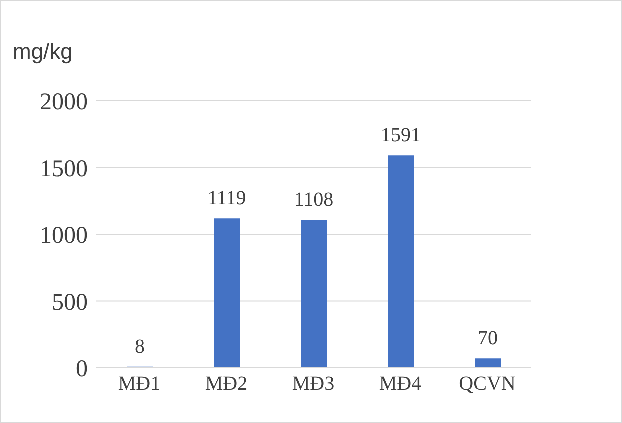 Image resolution: width=622 pixels, height=423 pixels. Describe the element at coordinates (314, 200) in the screenshot. I see `data-label: 1108` at that location.